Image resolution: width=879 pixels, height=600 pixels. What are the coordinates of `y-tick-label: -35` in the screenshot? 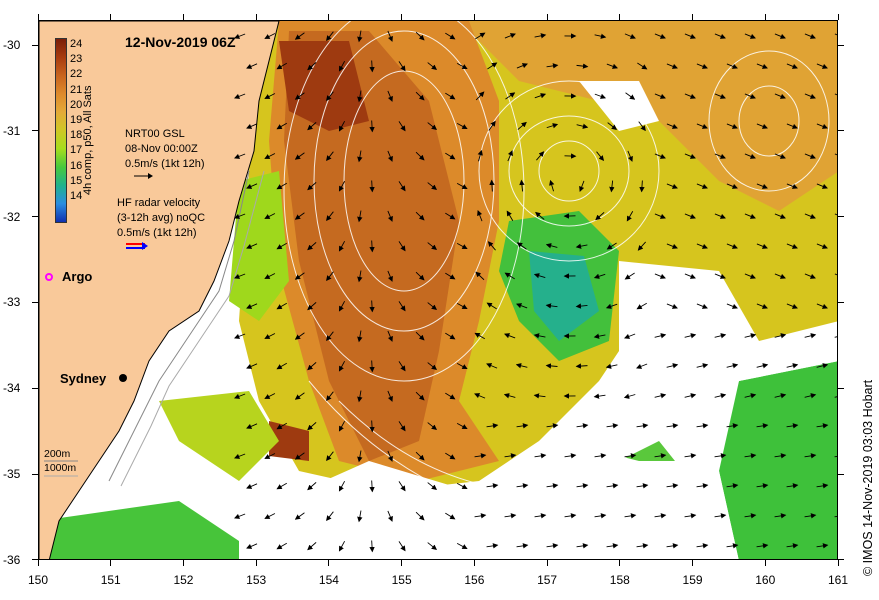 It's located at (12, 474).